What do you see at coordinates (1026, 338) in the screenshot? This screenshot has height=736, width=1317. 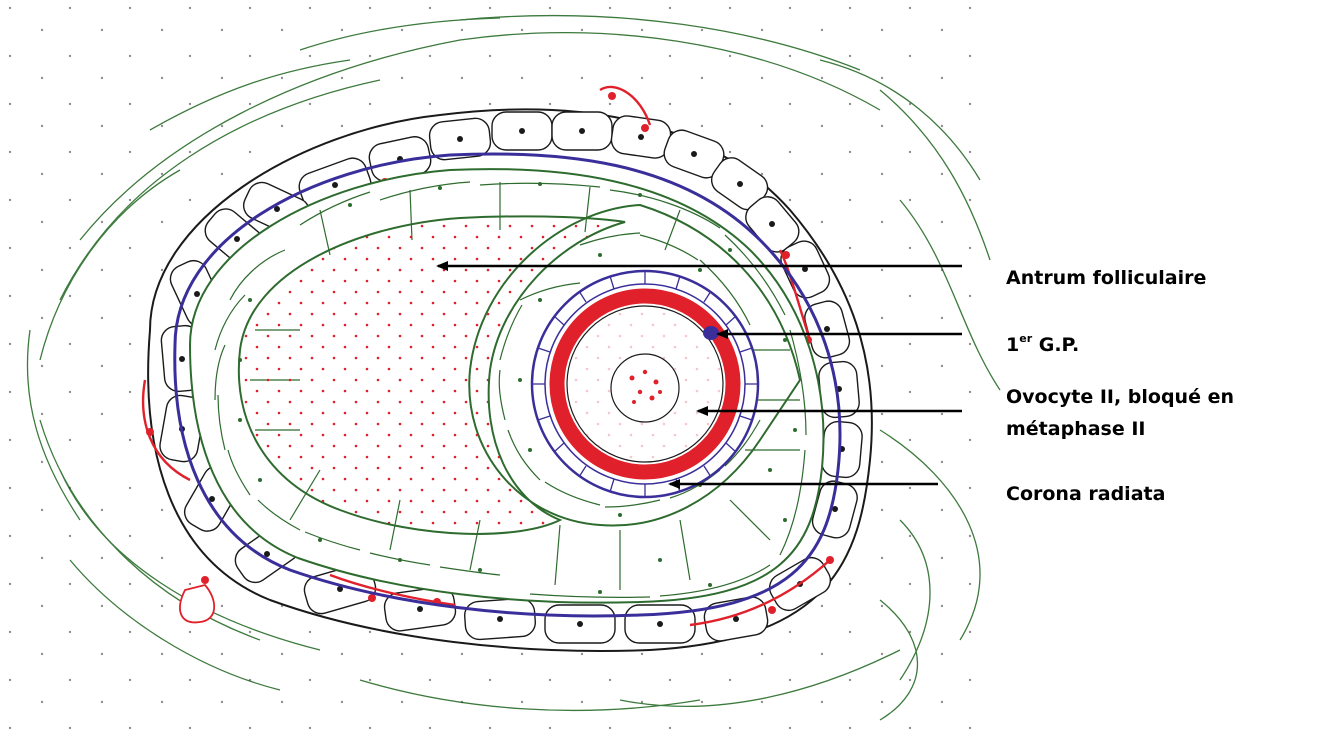 I see `label-gp-superscript: er` at bounding box center [1026, 338].